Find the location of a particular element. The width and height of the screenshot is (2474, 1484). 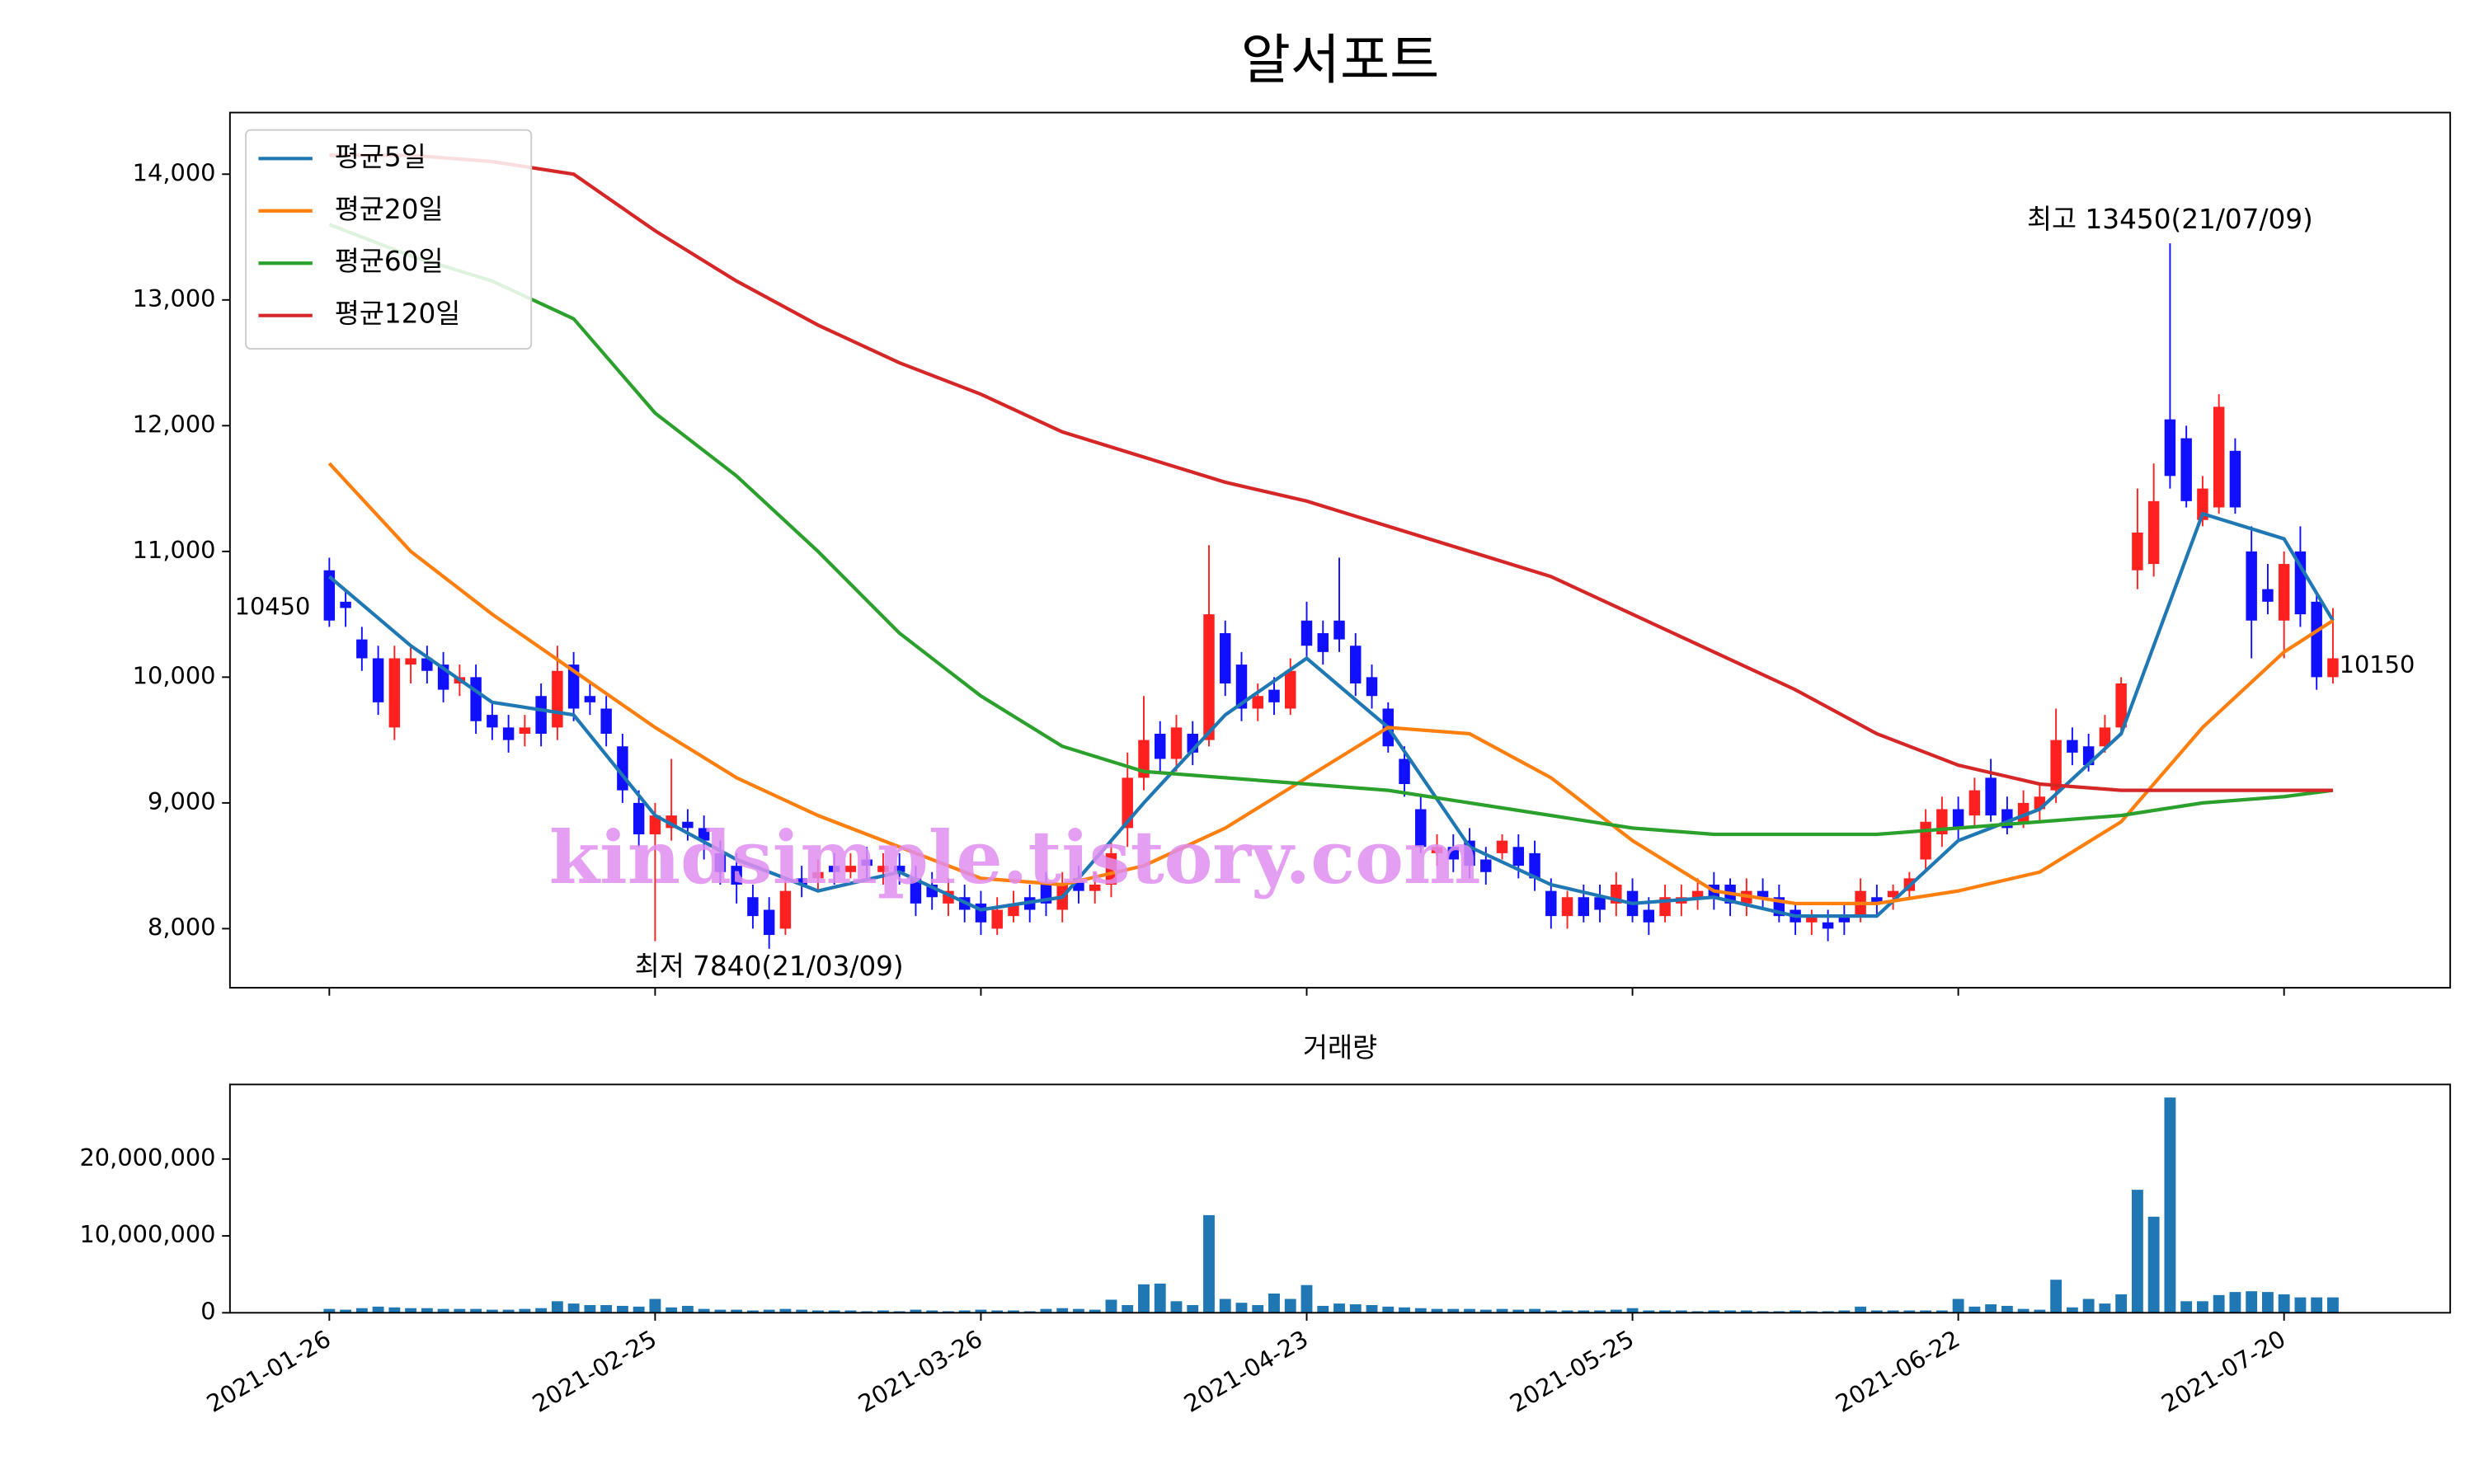

y-tick-label: 10,000,000 is located at coordinates (147, 1234).